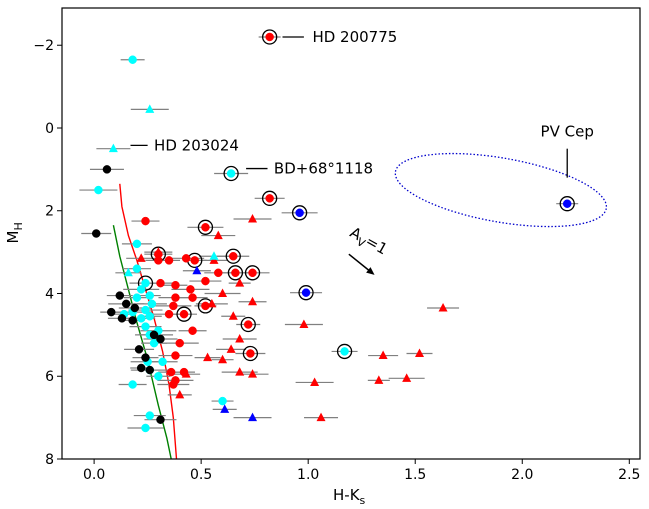  I want to click on x-tick-label: 2.0, so click(522, 475).